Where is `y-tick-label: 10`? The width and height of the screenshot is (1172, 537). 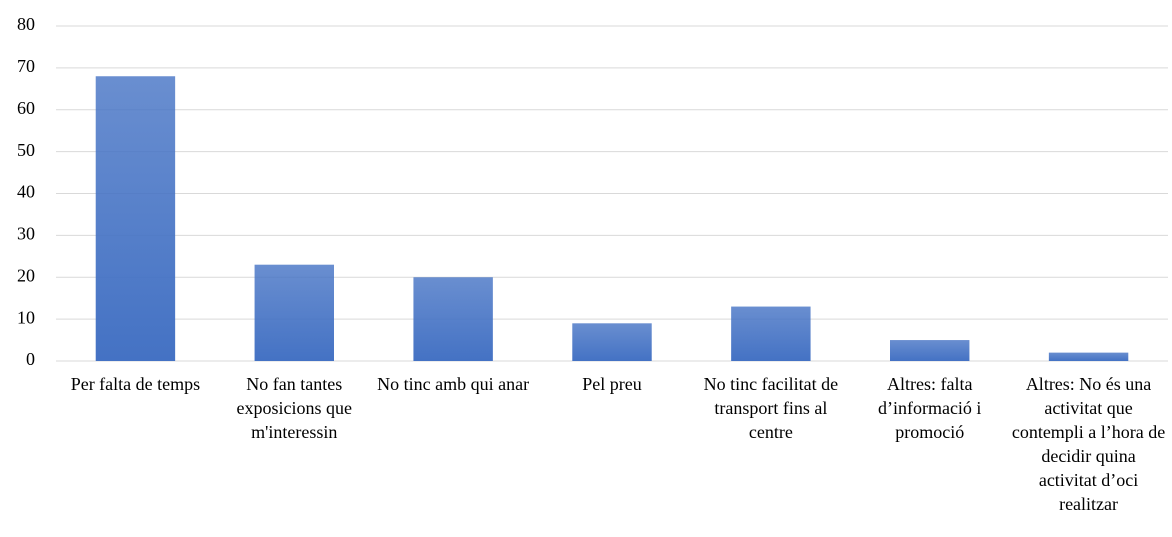 y-tick-label: 10 is located at coordinates (26, 317).